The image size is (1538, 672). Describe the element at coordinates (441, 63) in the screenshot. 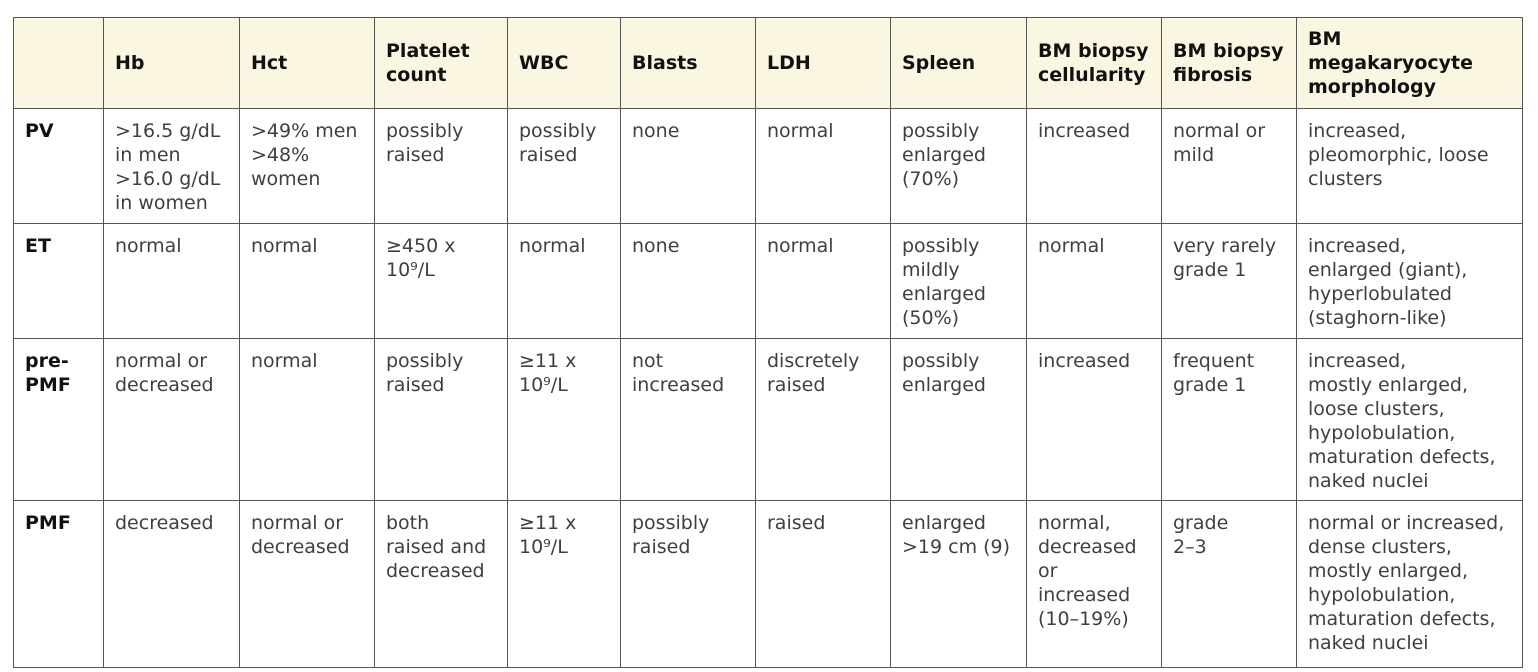

I see `header-platelet-count: Platelet count` at that location.